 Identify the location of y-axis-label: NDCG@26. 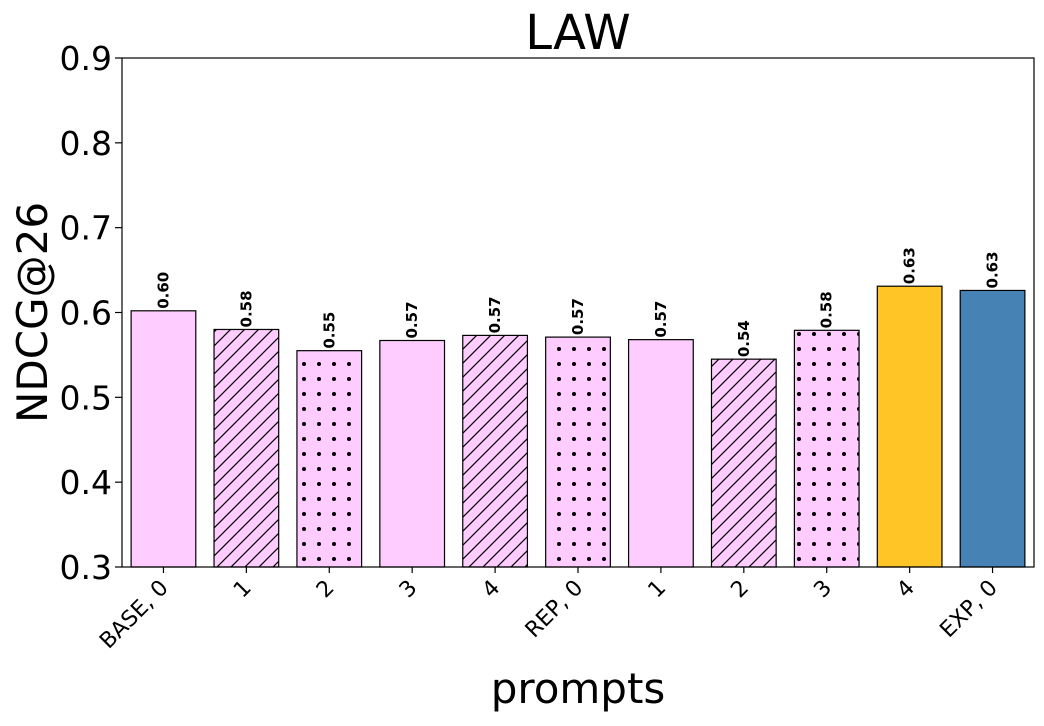
(32, 312).